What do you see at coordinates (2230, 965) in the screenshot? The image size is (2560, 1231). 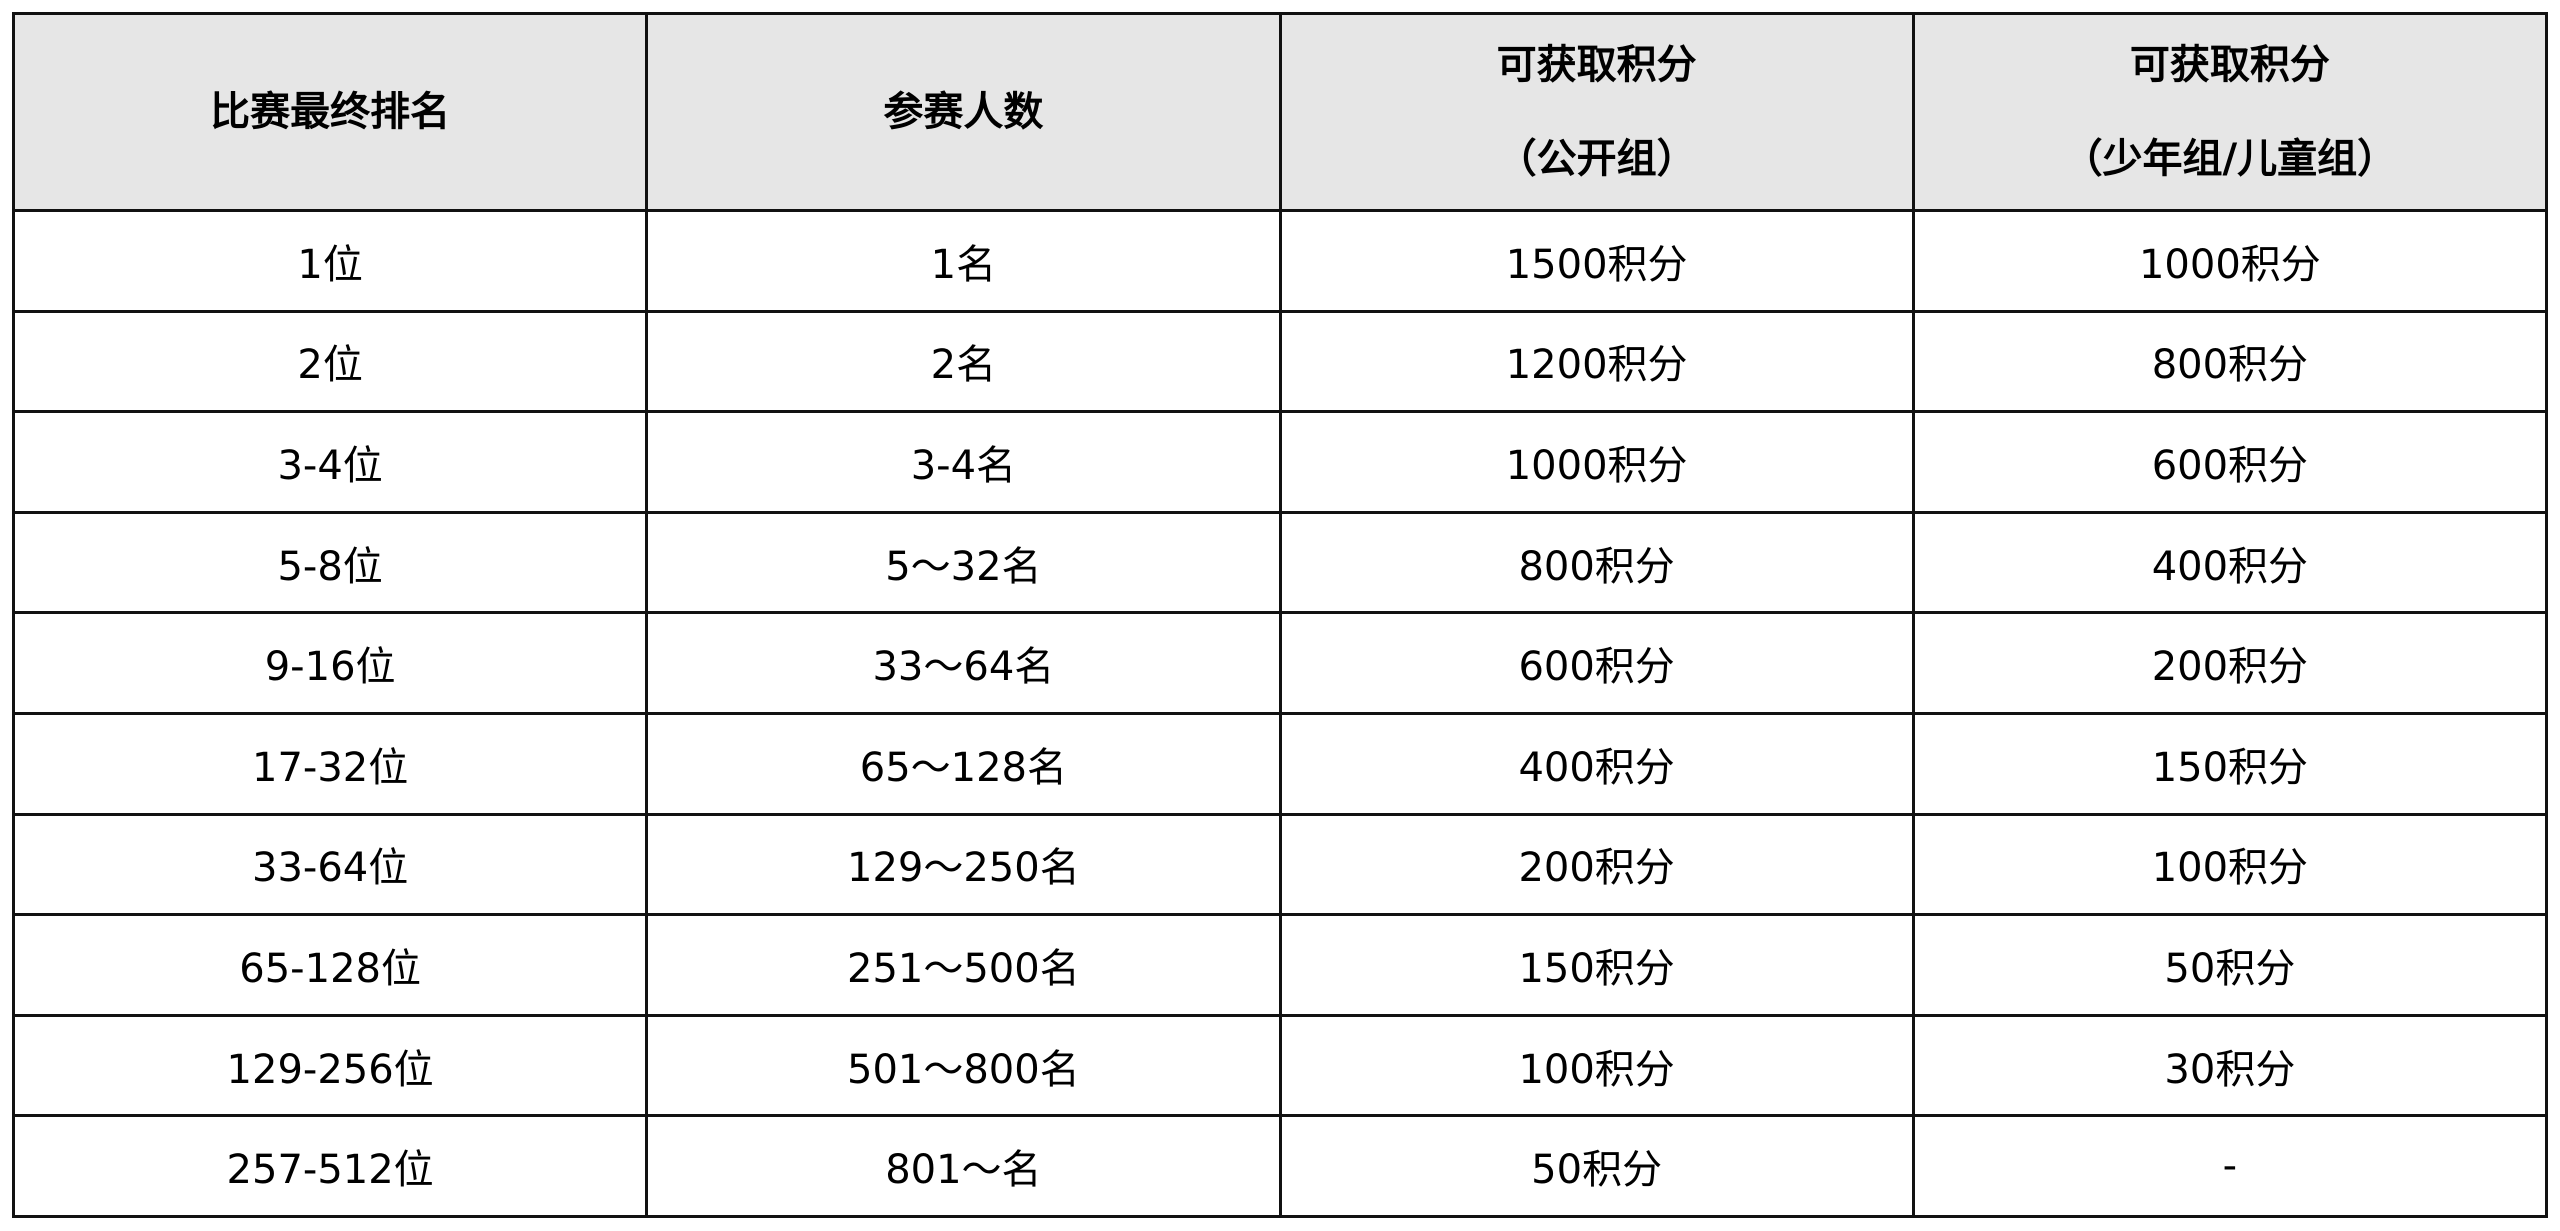 I see `cell-points-youth: 50积分` at bounding box center [2230, 965].